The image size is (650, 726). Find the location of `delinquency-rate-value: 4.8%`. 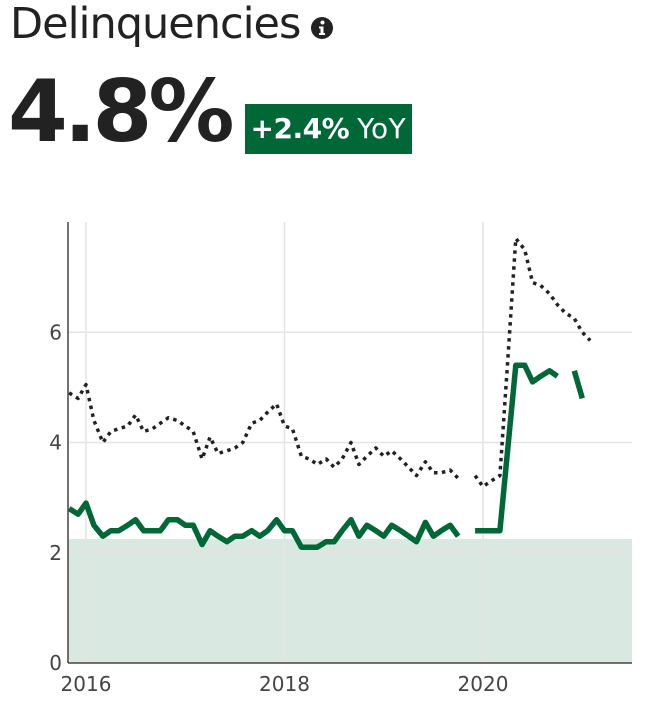

delinquency-rate-value: 4.8% is located at coordinates (121, 112).